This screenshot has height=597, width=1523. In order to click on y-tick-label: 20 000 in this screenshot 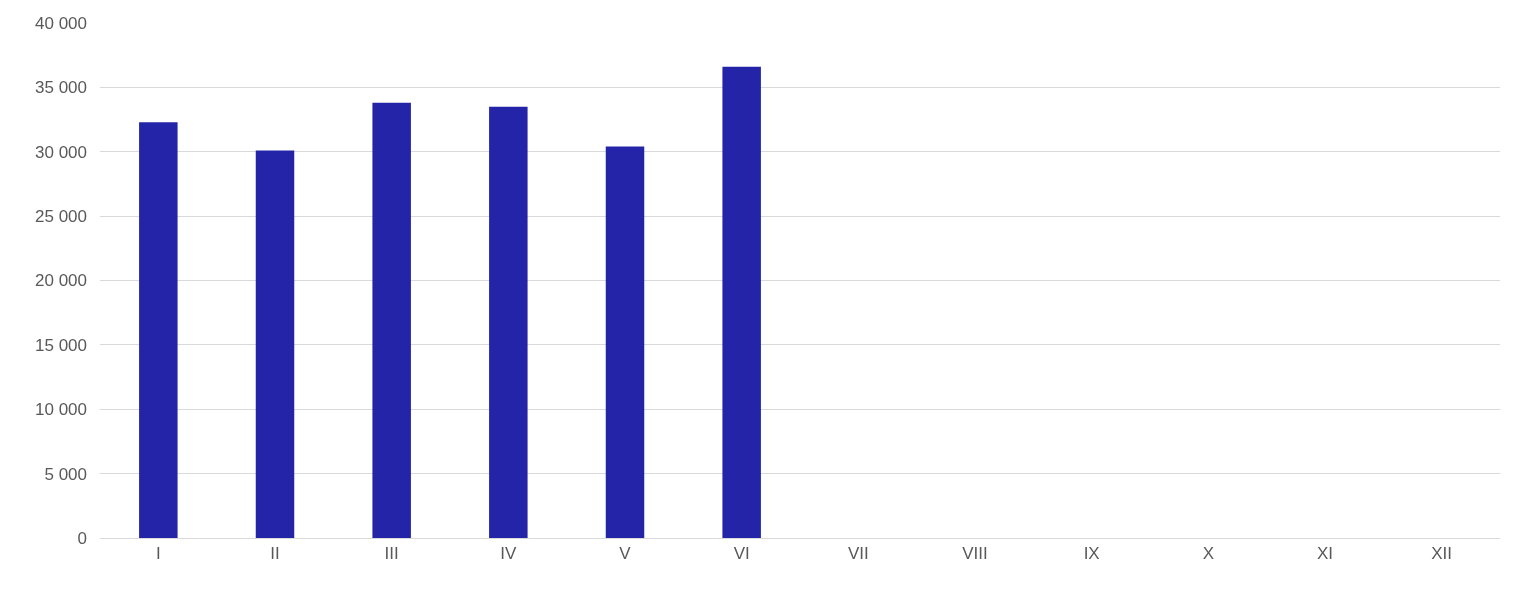, I will do `click(61, 281)`.